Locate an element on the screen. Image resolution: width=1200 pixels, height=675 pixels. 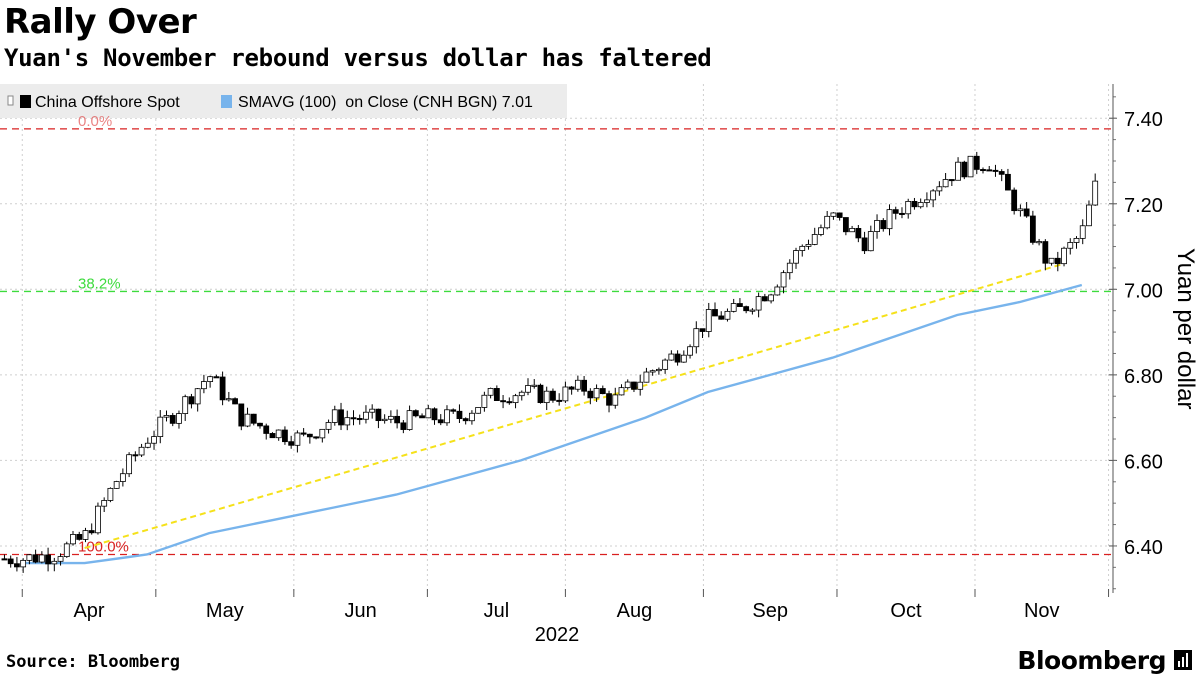
x-tick-label: Aug is located at coordinates (635, 611).